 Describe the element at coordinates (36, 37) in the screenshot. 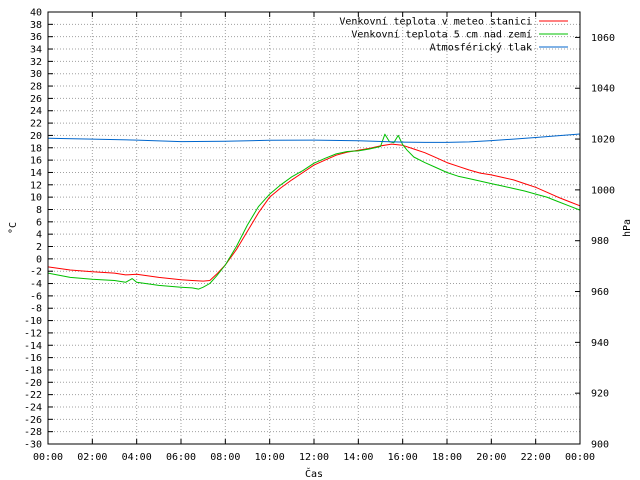

I see `y-tick-label-left: 36` at that location.